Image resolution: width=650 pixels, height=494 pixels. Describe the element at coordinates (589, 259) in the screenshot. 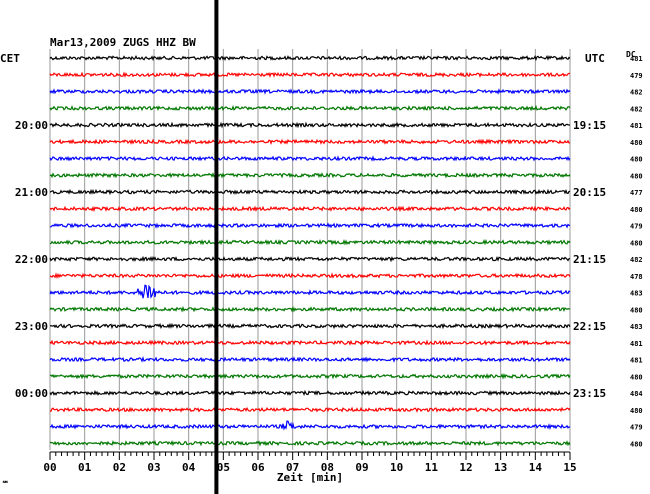

I see `right-time-label: 21:15` at that location.